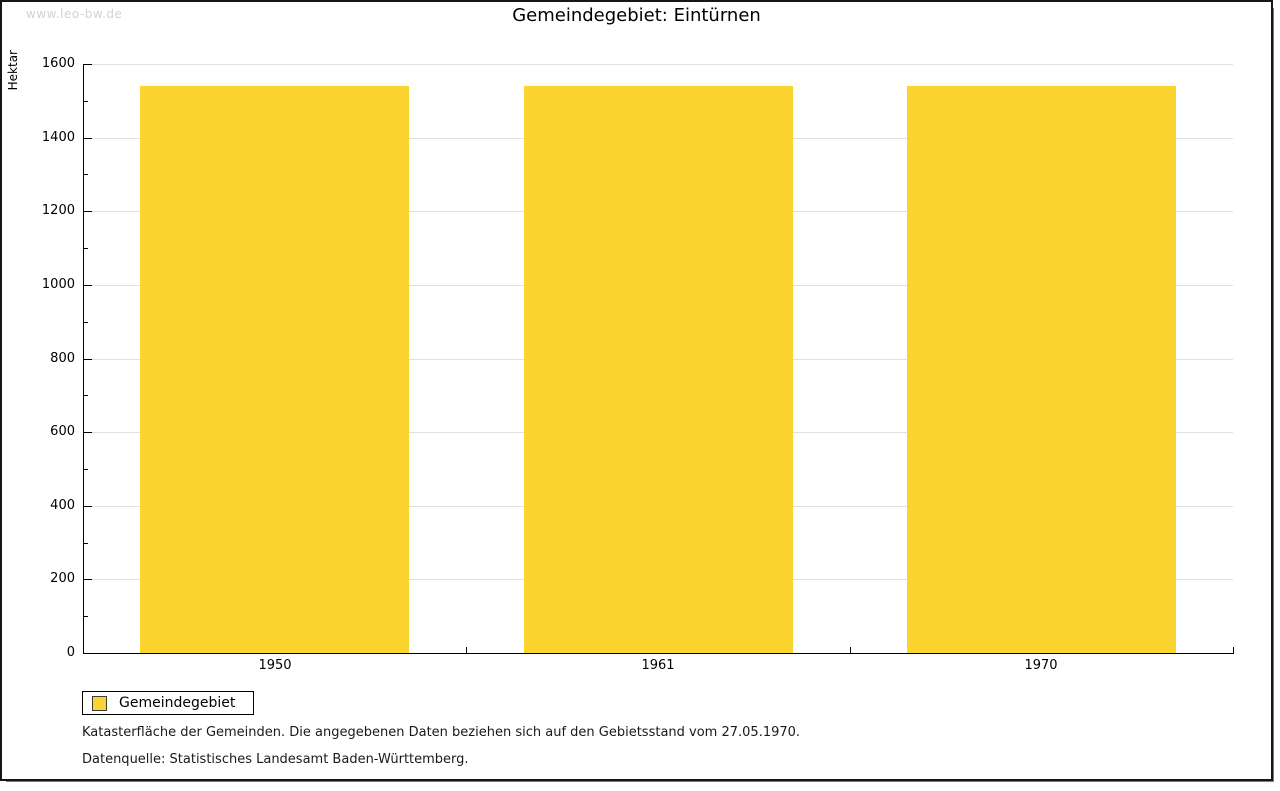 This screenshot has height=791, width=1280. I want to click on y-tick-label: 600, so click(62, 431).